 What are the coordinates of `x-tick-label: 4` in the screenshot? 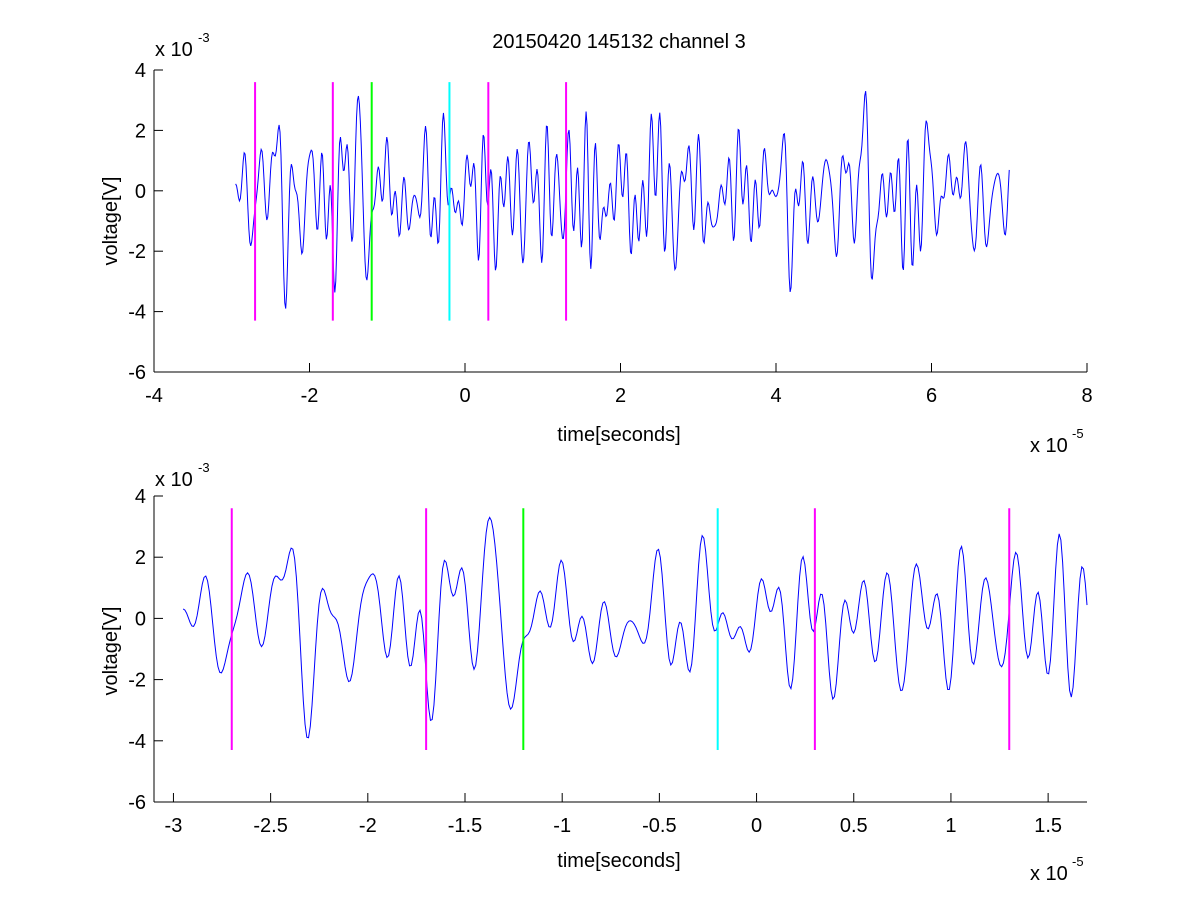 It's located at (775, 396).